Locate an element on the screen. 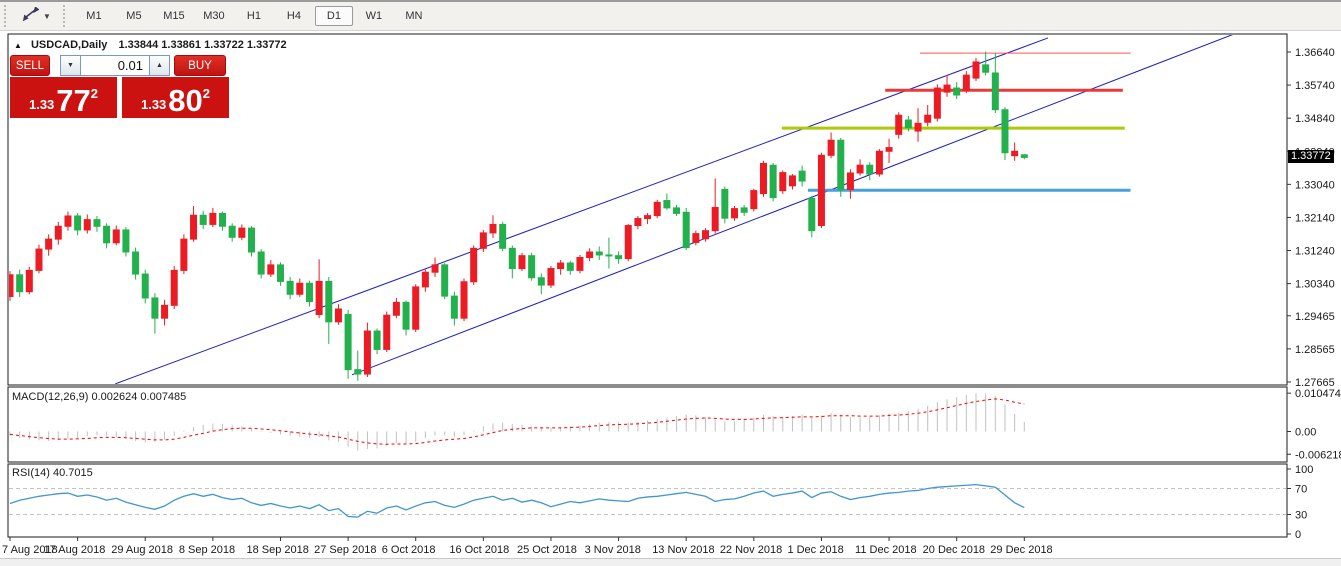  timeframe-button-m5: M5 is located at coordinates (134, 16).